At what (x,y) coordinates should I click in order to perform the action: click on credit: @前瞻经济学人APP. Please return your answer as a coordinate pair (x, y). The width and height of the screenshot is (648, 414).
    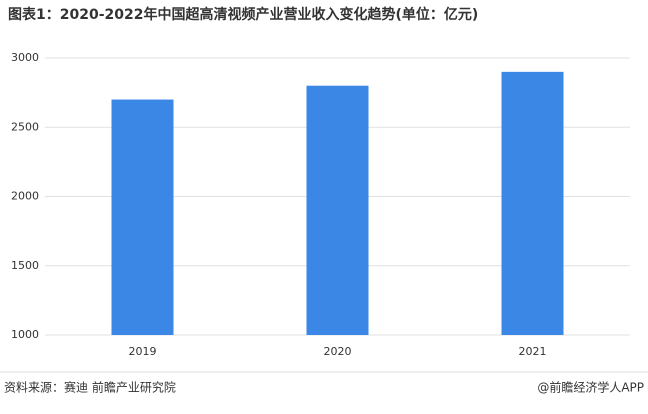
    Looking at the image, I should click on (590, 387).